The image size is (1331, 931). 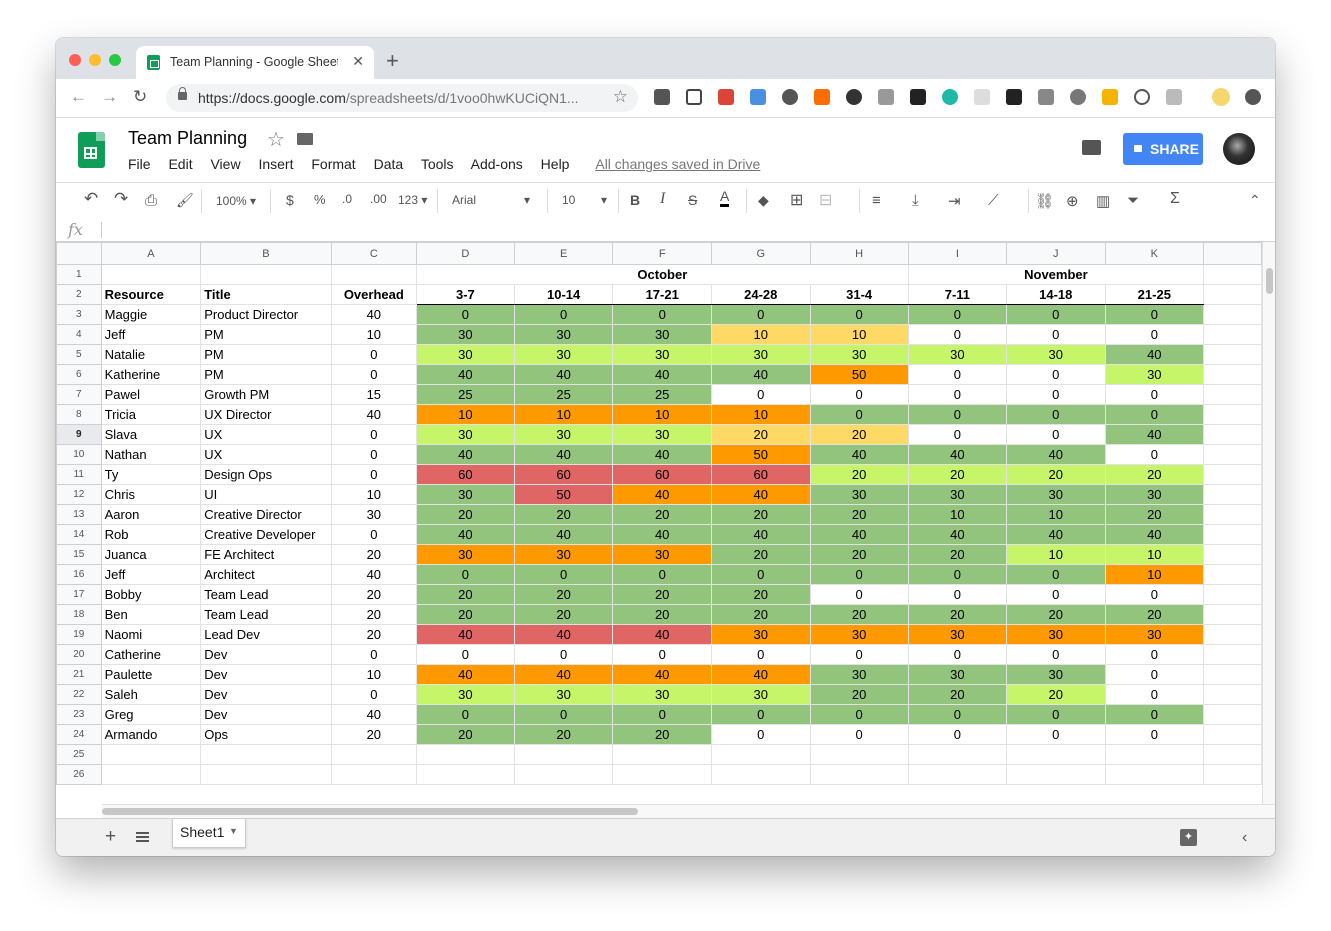 I want to click on new-tab-button: +, so click(x=392, y=60).